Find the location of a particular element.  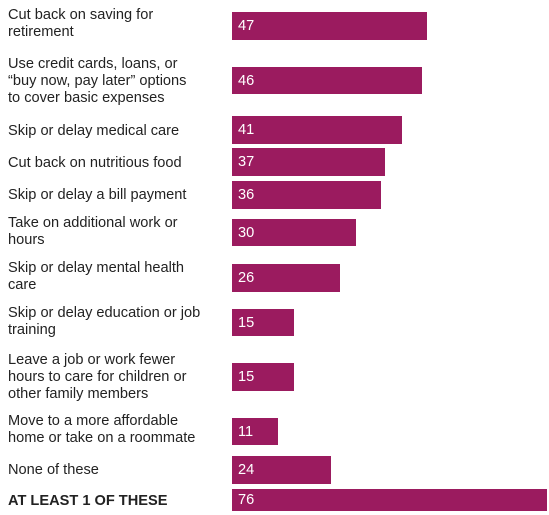

category-label: Skip or delay mental health care is located at coordinates (96, 276).